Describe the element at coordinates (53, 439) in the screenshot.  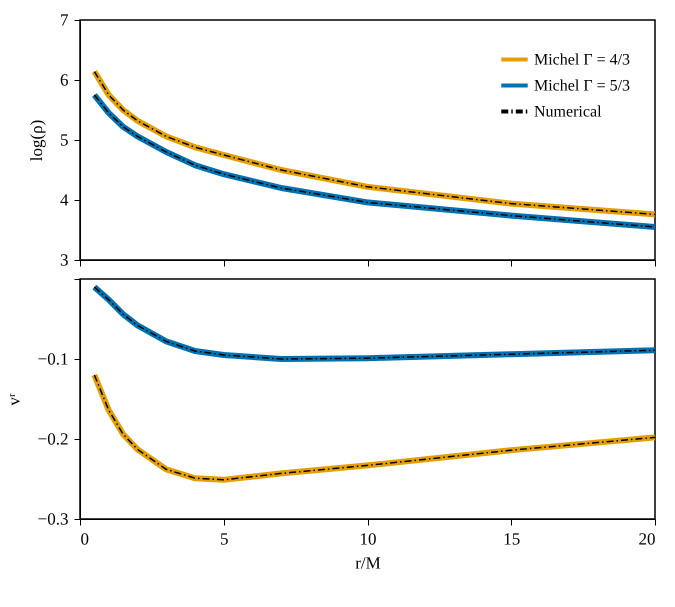
I see `y-tick-label: −0.2` at that location.